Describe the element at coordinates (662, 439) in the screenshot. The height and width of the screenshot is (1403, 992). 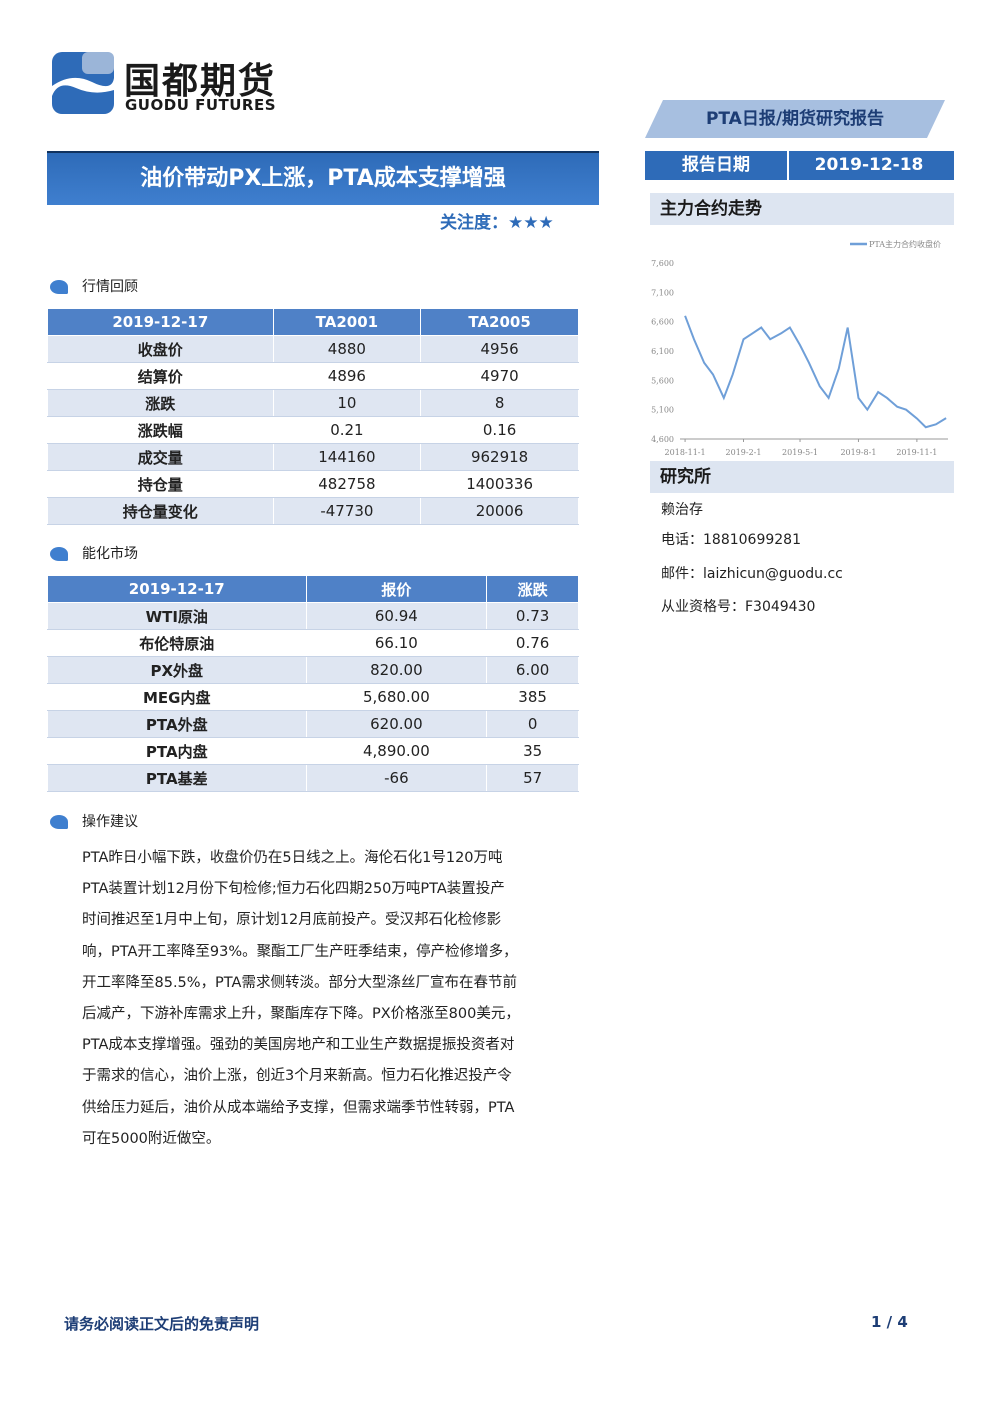
I see `y-tick-label: 4,600` at that location.